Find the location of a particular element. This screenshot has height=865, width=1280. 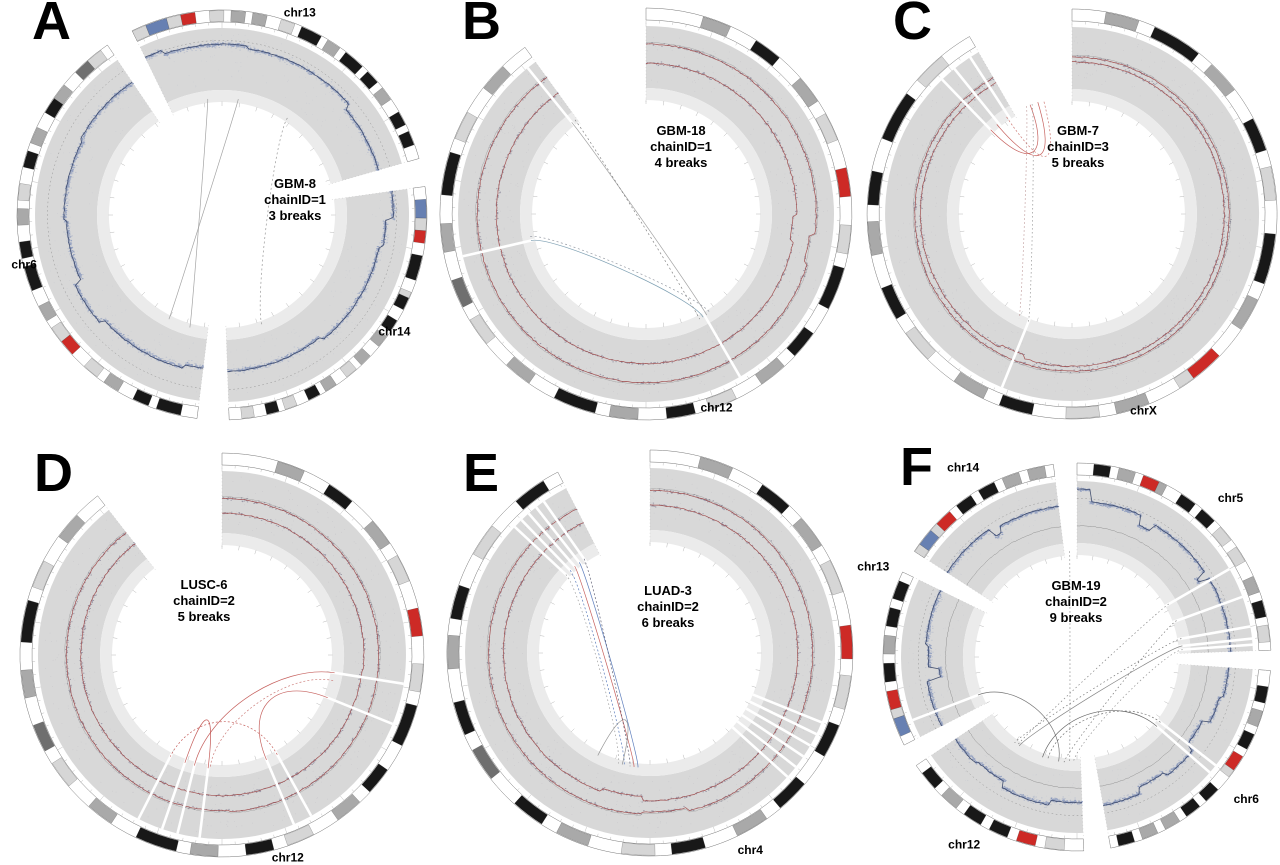

chrom-label-chr4: chr4 is located at coordinates (751, 850).